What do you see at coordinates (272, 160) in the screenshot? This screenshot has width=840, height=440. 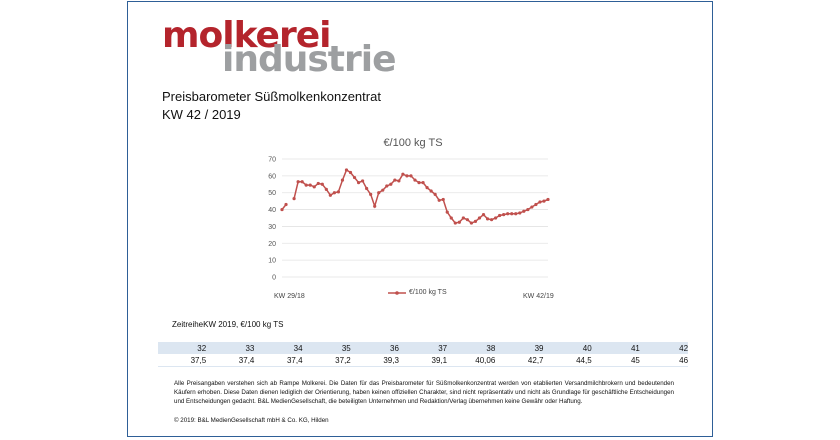 I see `y-tick-70: 70` at bounding box center [272, 160].